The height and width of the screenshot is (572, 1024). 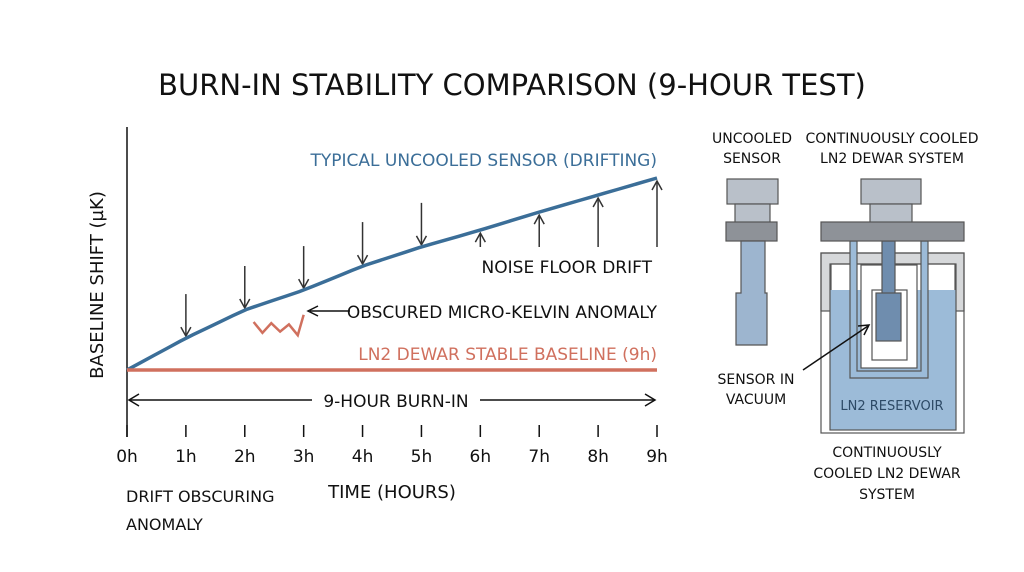 I want to click on x-tick-label: 9h, so click(x=657, y=457).